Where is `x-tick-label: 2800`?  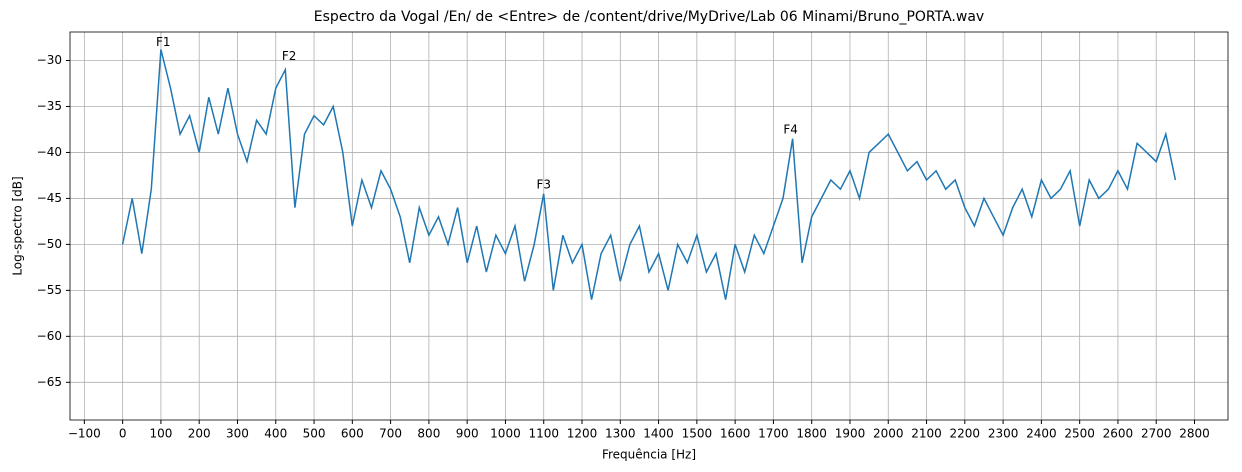 x-tick-label: 2800 is located at coordinates (1194, 434).